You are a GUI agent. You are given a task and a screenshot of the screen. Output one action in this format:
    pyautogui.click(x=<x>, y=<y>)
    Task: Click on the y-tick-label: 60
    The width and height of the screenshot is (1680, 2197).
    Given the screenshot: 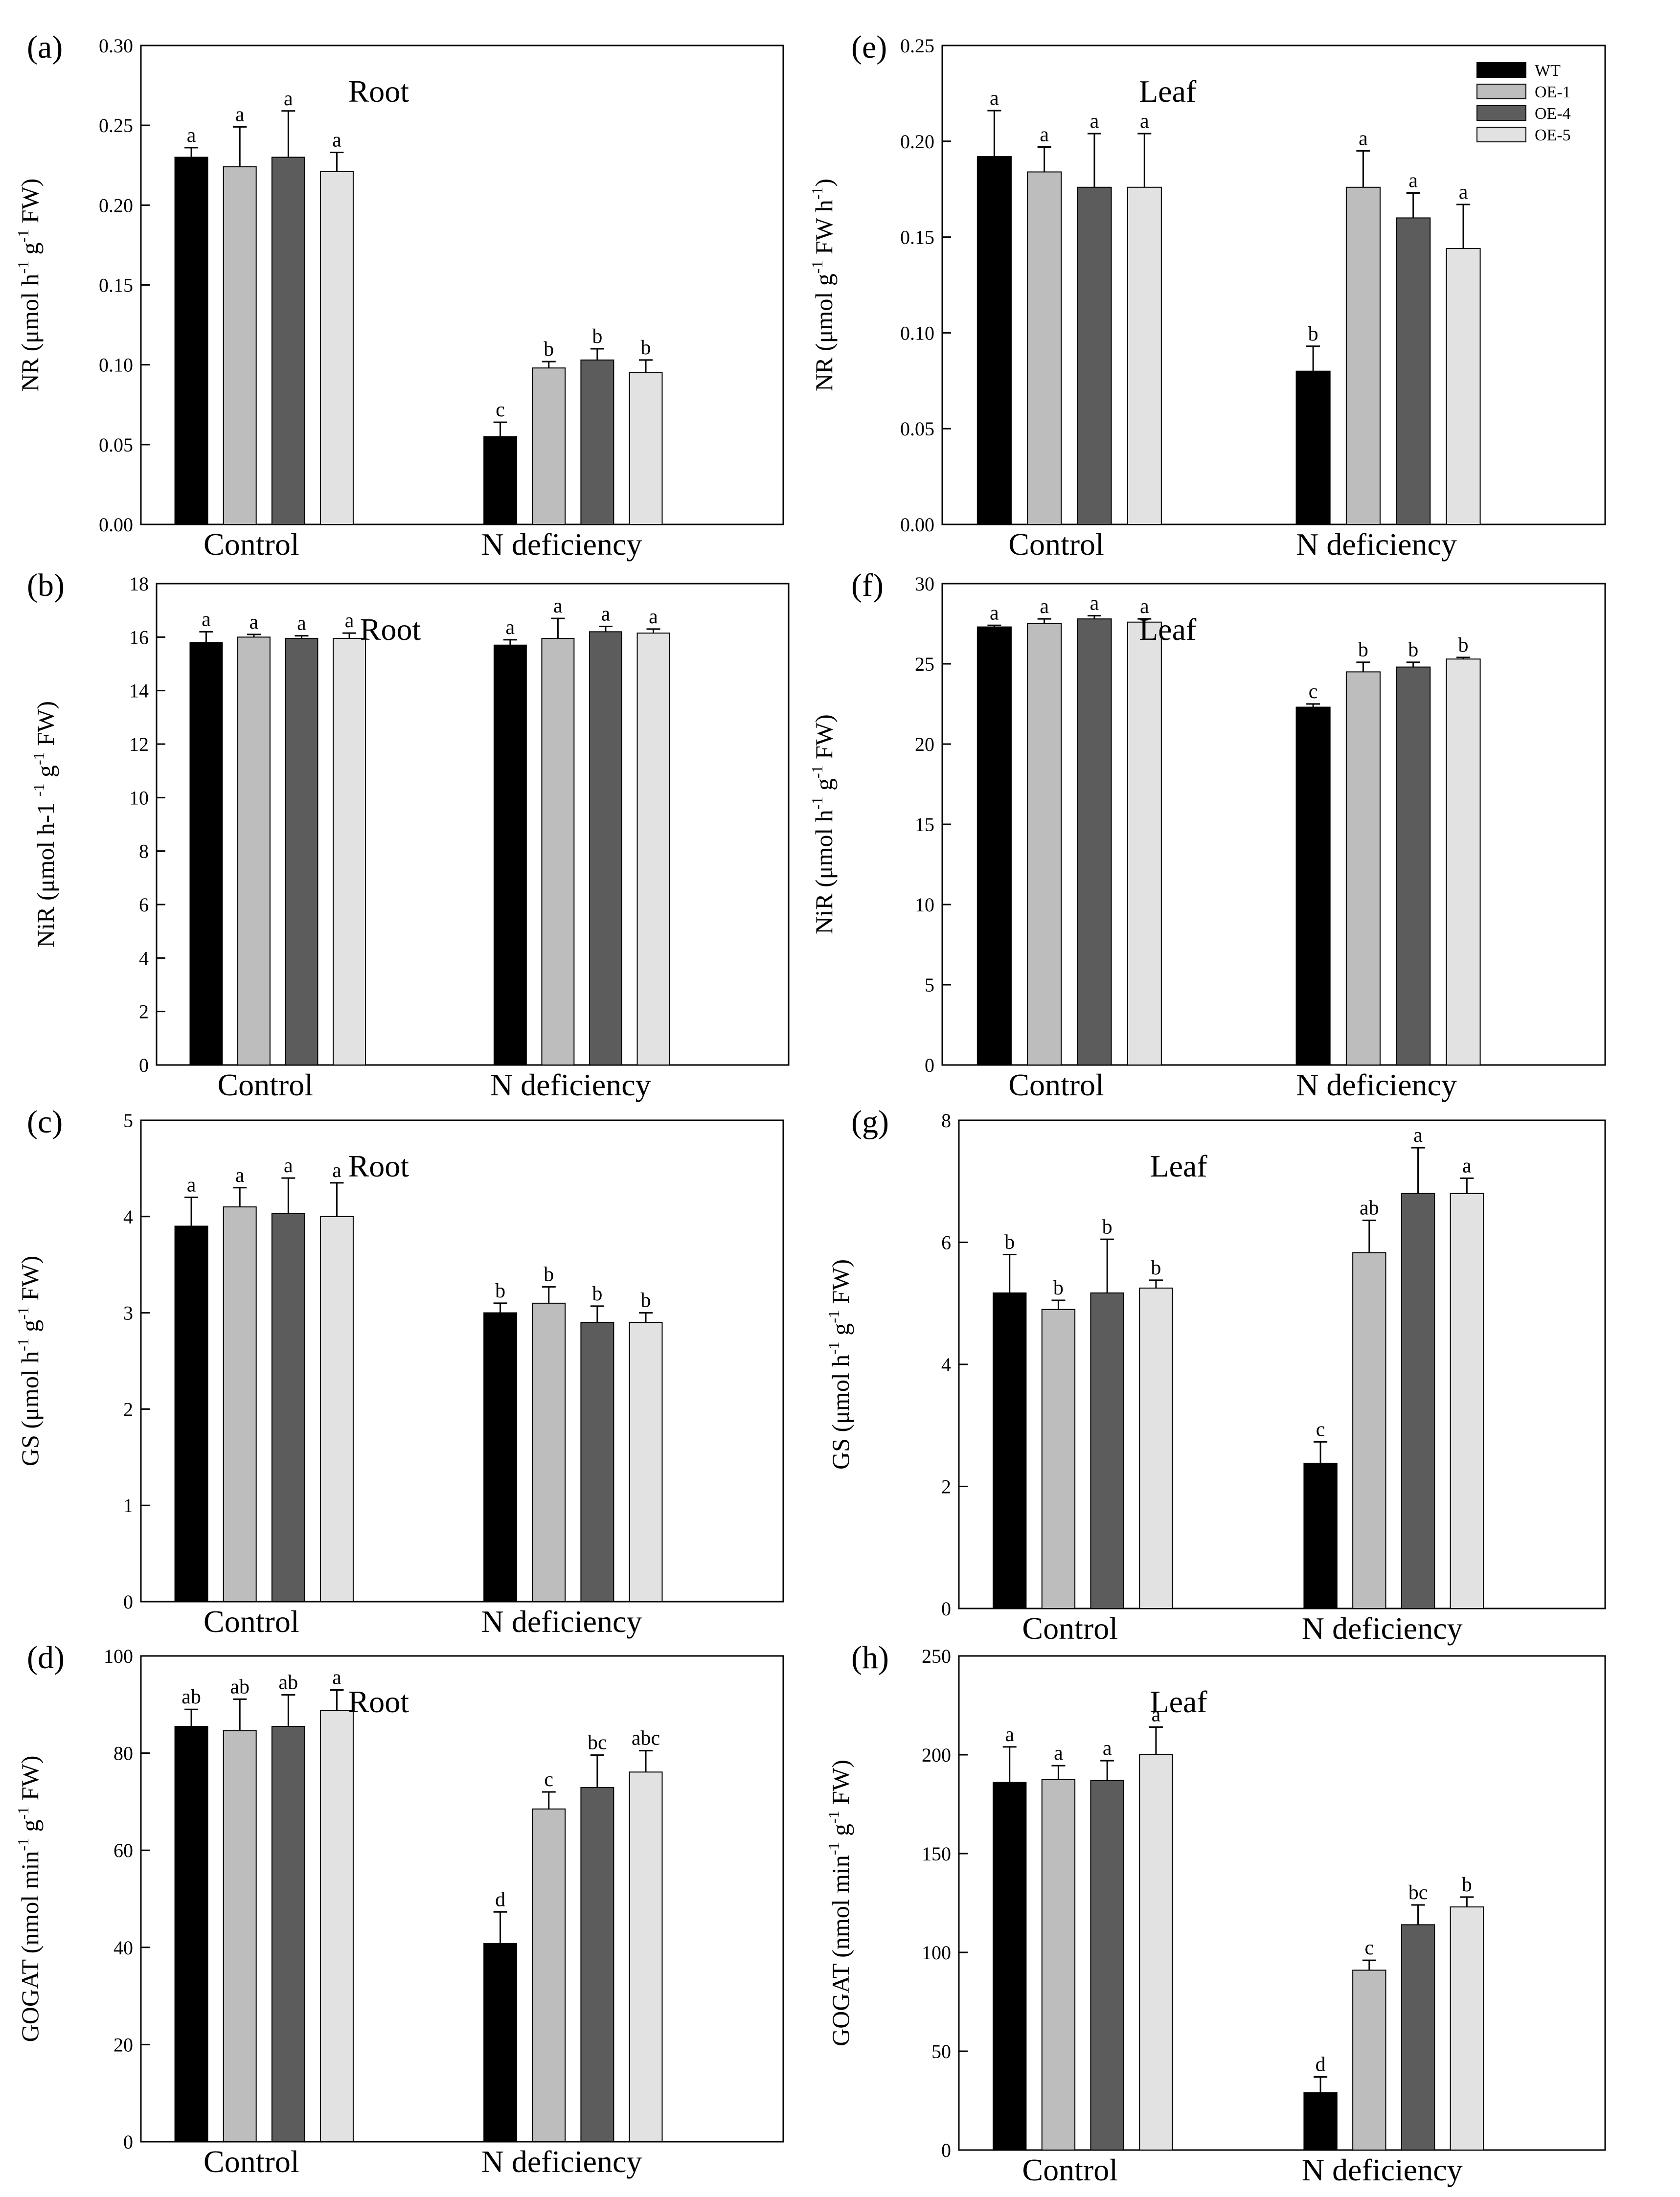 What is the action you would take?
    pyautogui.click(x=123, y=1850)
    